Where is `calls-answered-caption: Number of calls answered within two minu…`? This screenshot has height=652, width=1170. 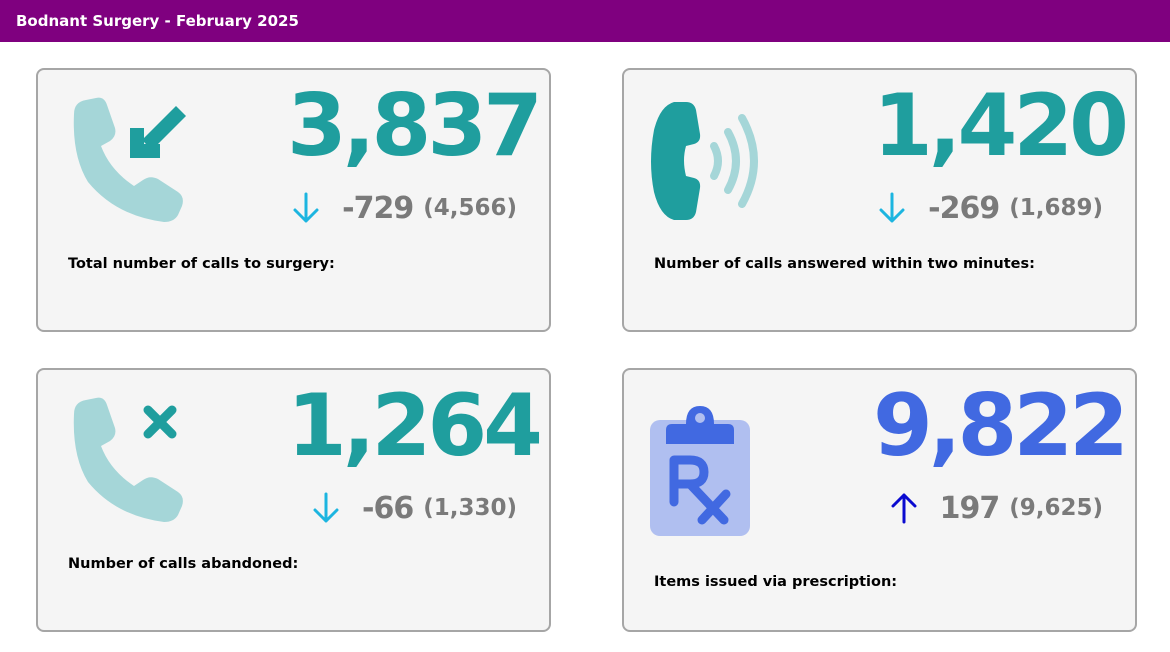 calls-answered-caption: Number of calls answered within two minu… is located at coordinates (844, 264).